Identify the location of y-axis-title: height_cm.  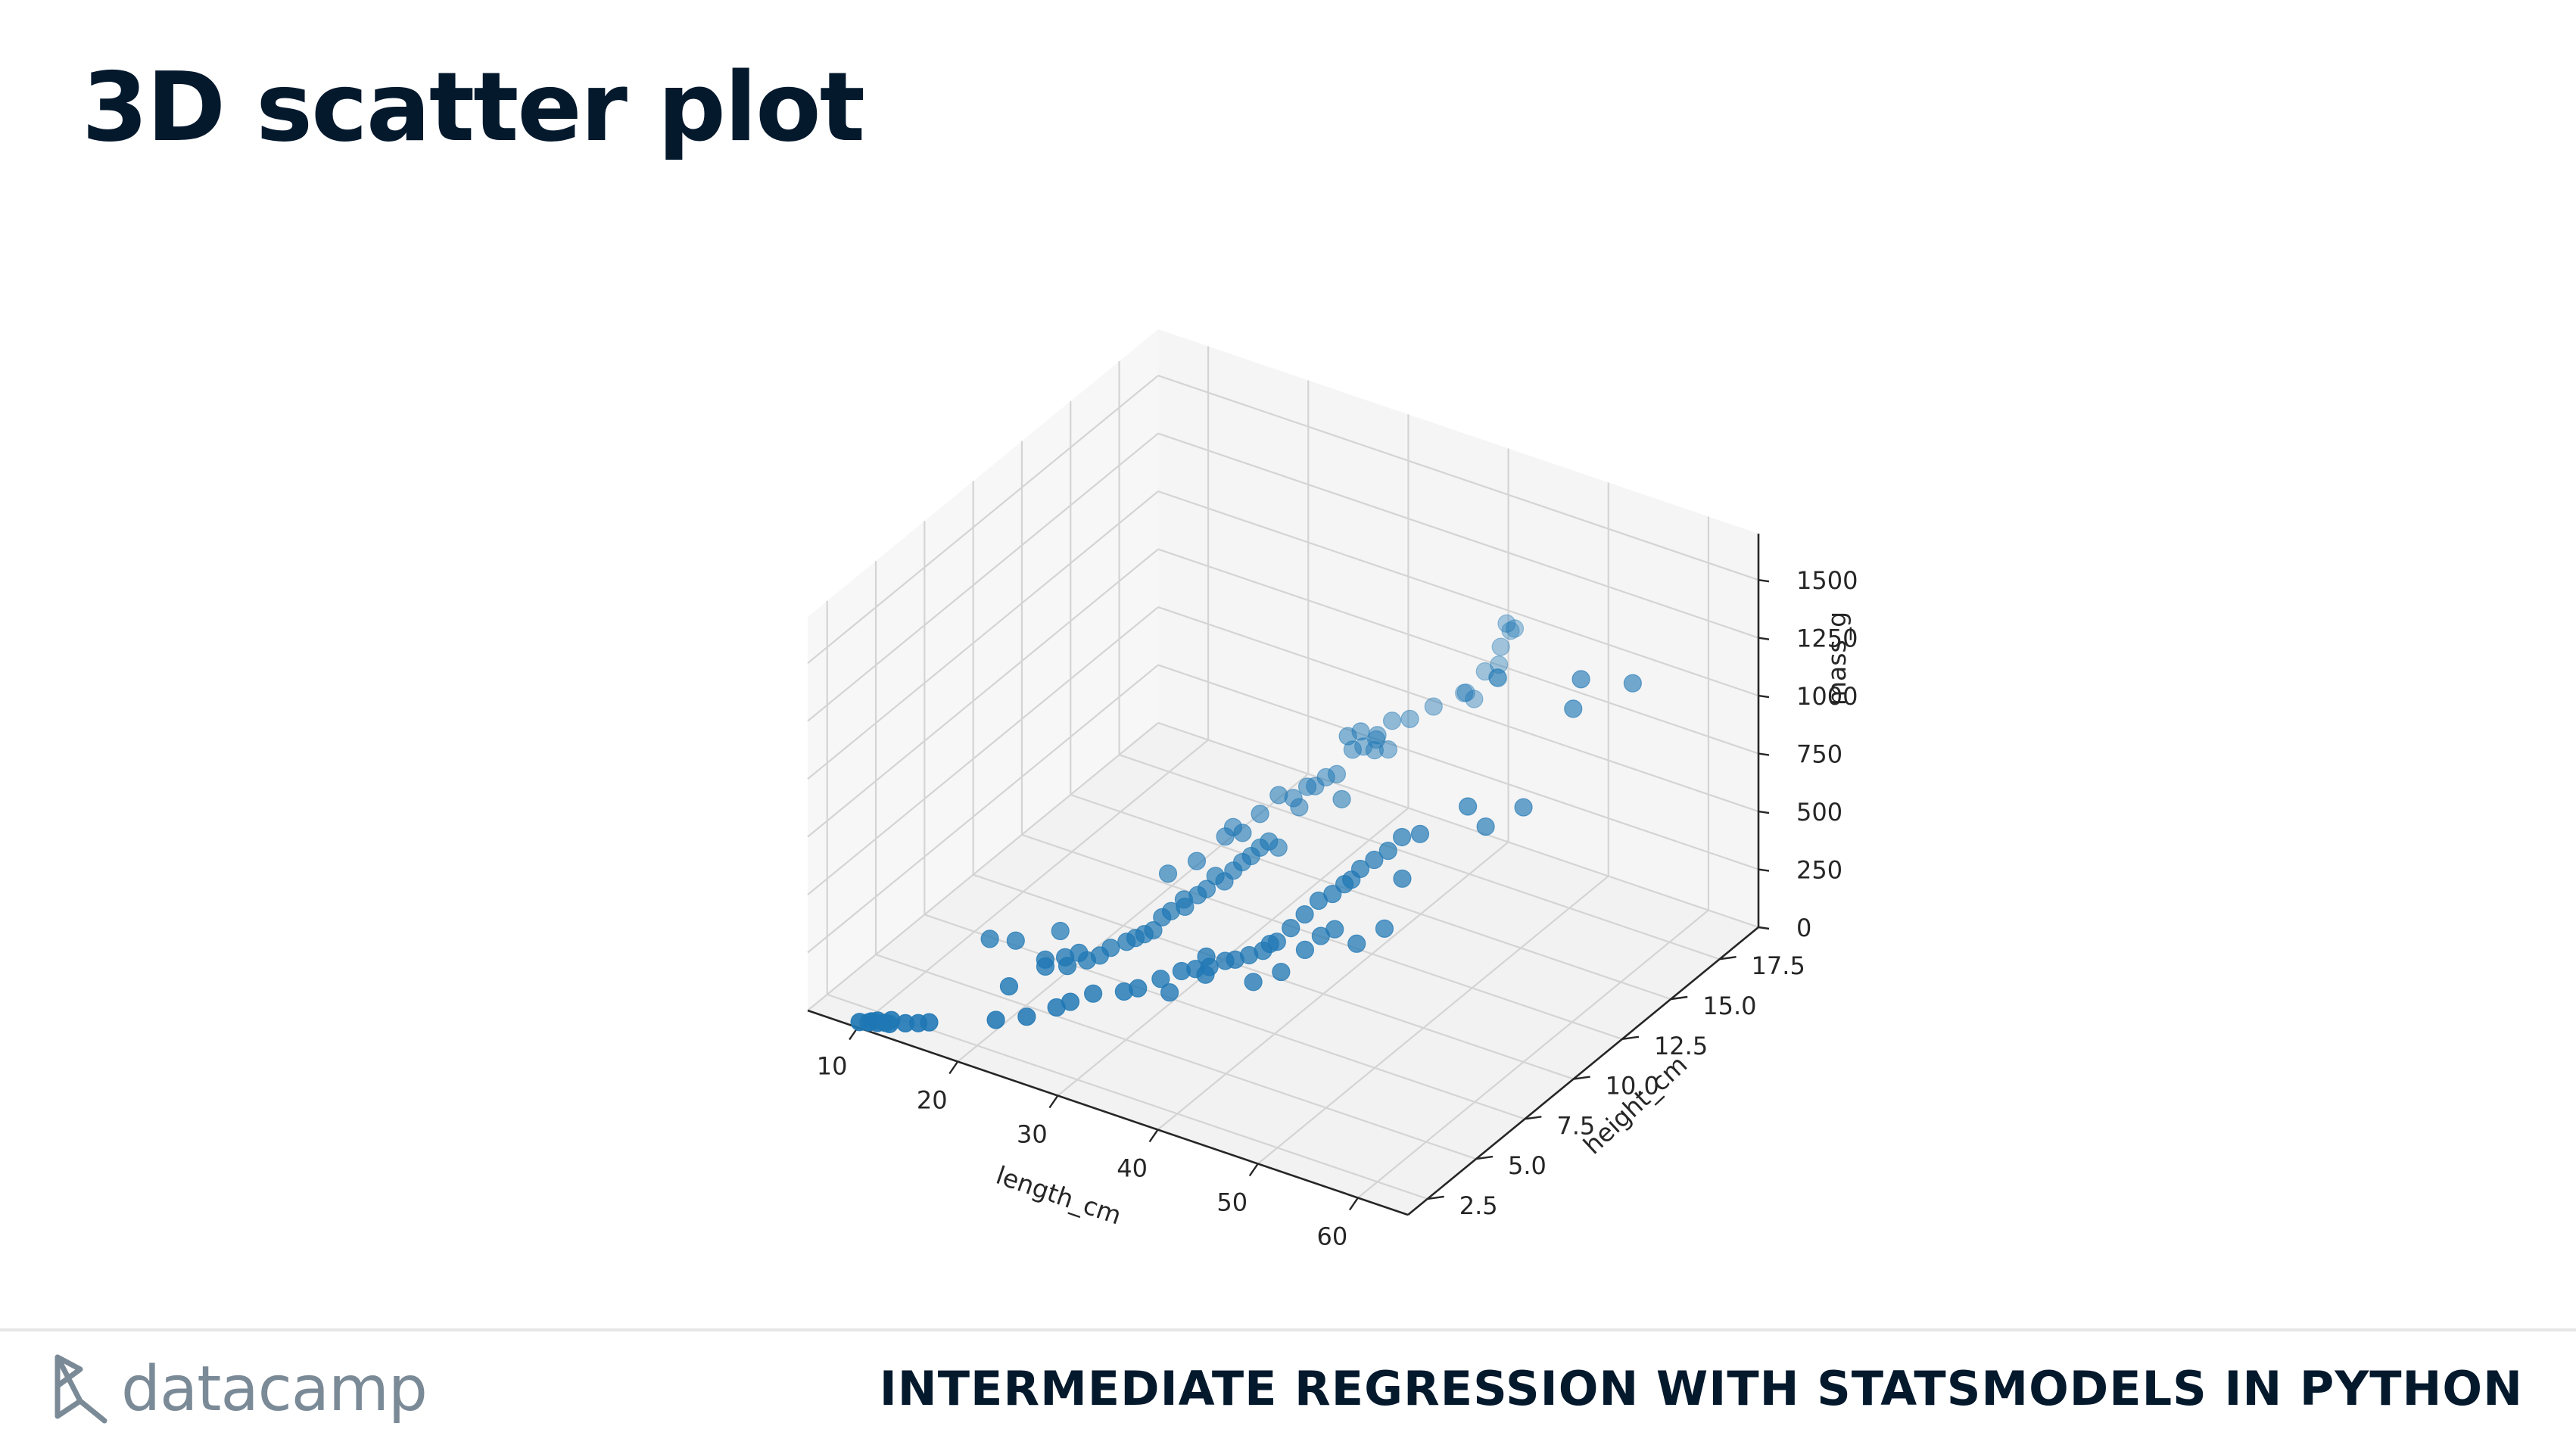
(1635, 1105).